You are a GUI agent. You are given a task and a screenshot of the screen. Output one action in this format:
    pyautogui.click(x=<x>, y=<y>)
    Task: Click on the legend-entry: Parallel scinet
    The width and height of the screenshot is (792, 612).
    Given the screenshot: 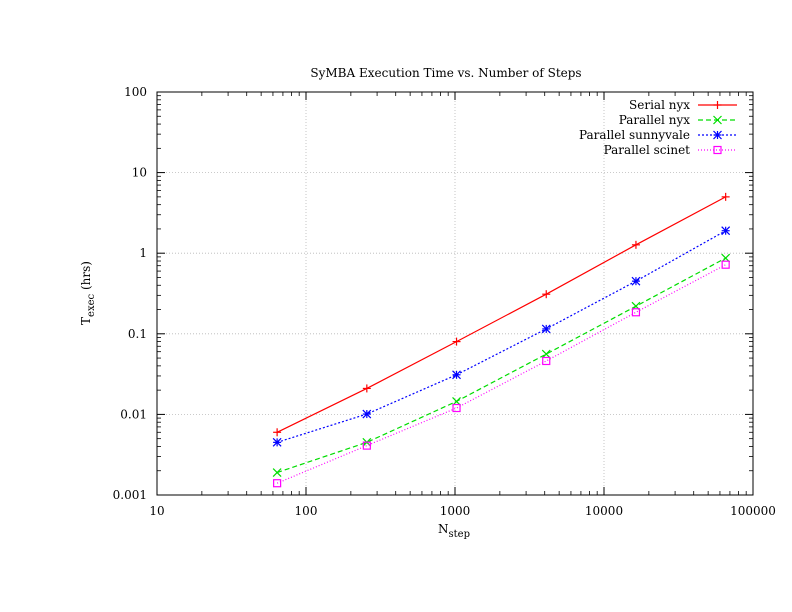 What is the action you would take?
    pyautogui.click(x=670, y=150)
    